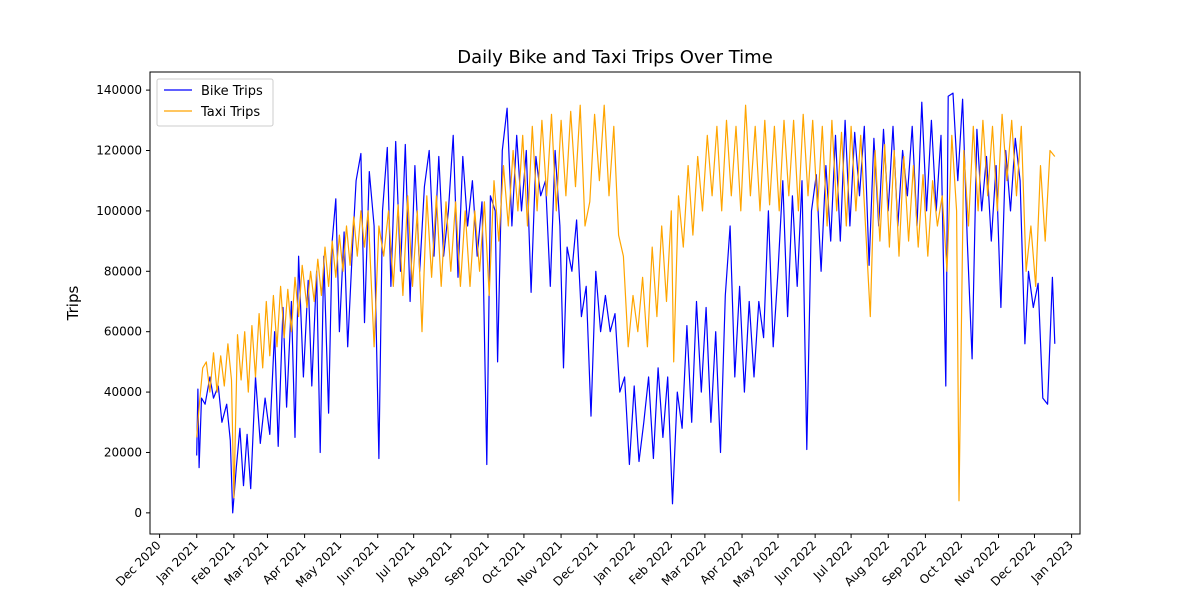  Describe the element at coordinates (232, 91) in the screenshot. I see `legend-label-bike: Bike Trips` at that location.